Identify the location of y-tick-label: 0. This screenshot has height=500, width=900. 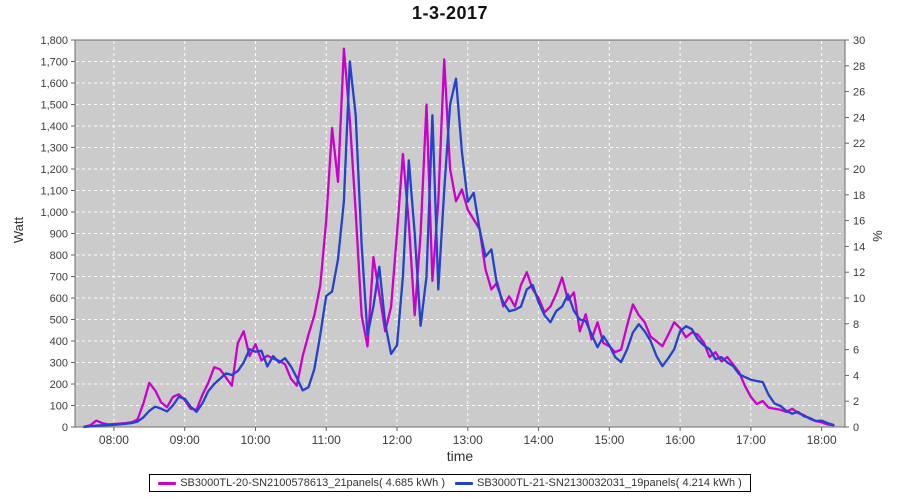
(65, 428).